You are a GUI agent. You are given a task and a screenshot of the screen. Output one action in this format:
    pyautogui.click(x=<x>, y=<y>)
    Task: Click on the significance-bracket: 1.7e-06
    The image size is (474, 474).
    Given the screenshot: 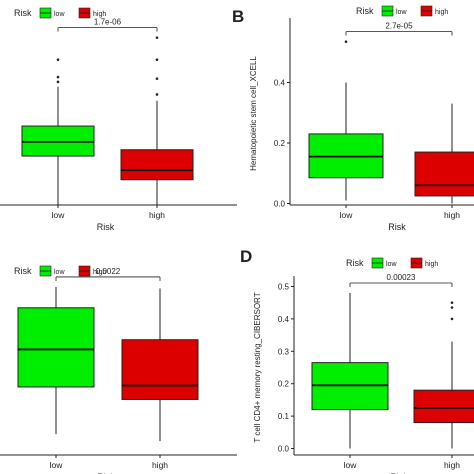 What is the action you would take?
    pyautogui.click(x=107, y=25)
    